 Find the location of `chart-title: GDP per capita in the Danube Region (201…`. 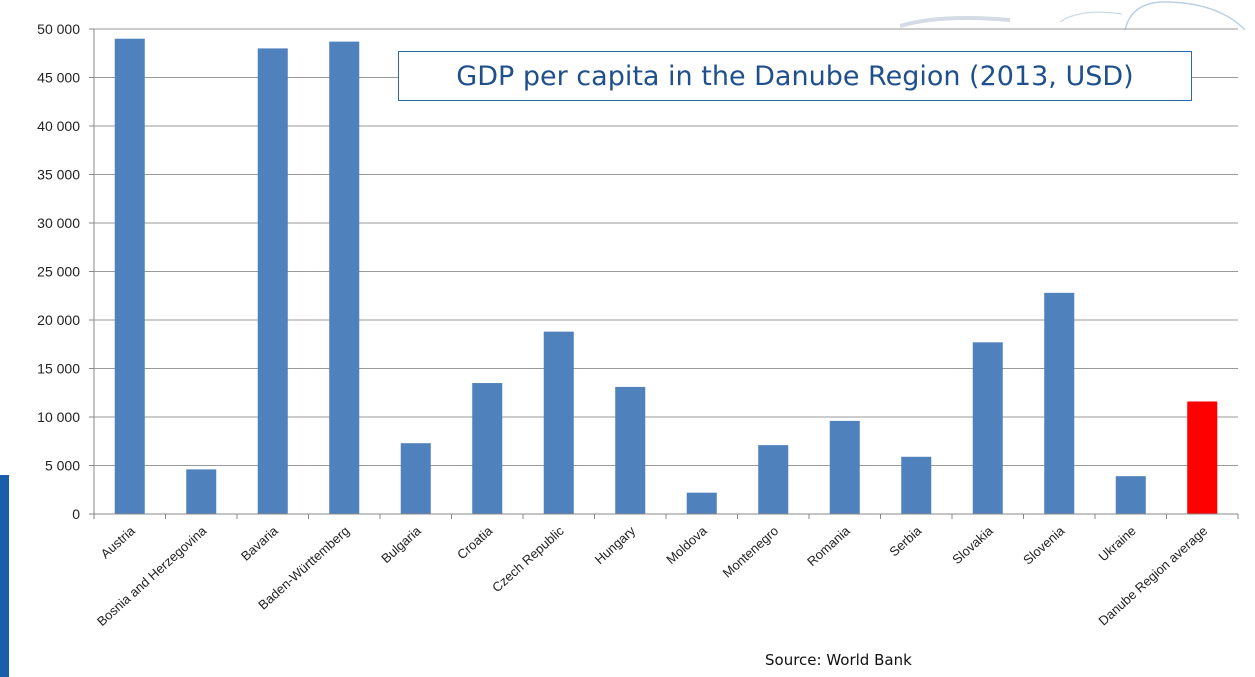

chart-title: GDP per capita in the Danube Region (201… is located at coordinates (795, 76).